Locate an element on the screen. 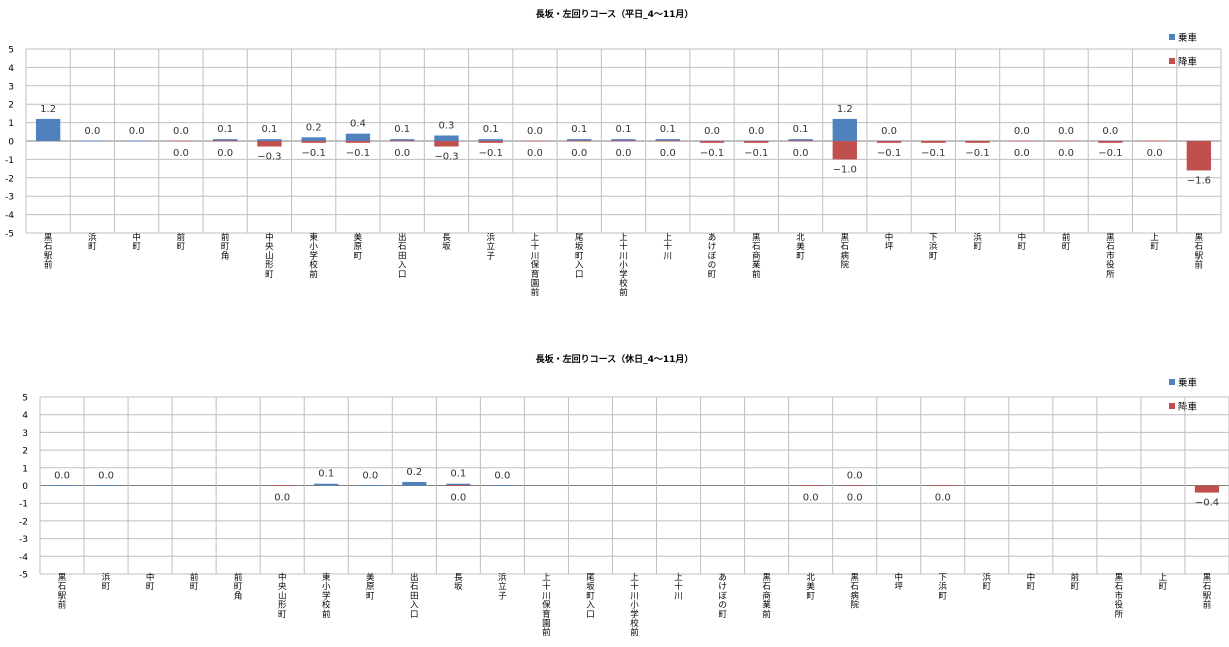 The height and width of the screenshot is (647, 1229). x-tick-label: 上十川小学校前 is located at coordinates (623, 265).